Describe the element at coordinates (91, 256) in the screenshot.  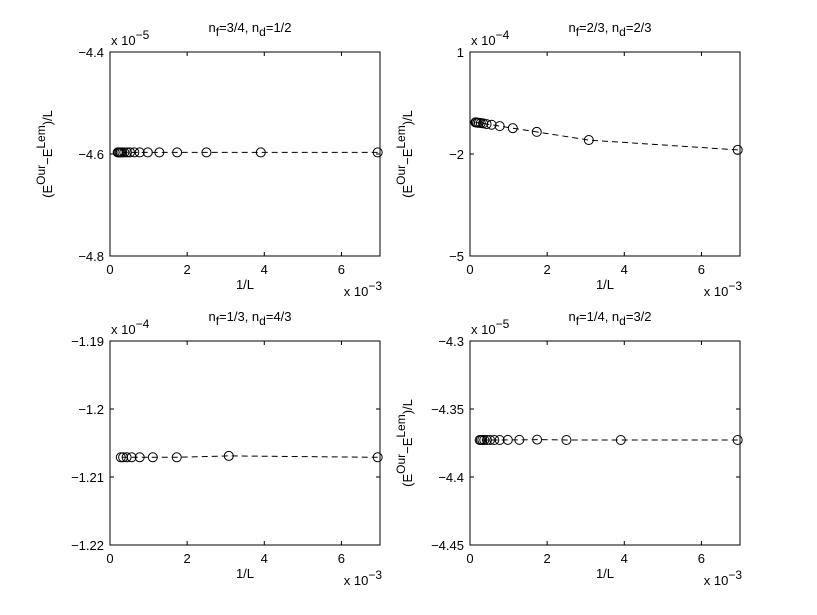
I see `panel-1-y-tick-label: −4.8` at that location.